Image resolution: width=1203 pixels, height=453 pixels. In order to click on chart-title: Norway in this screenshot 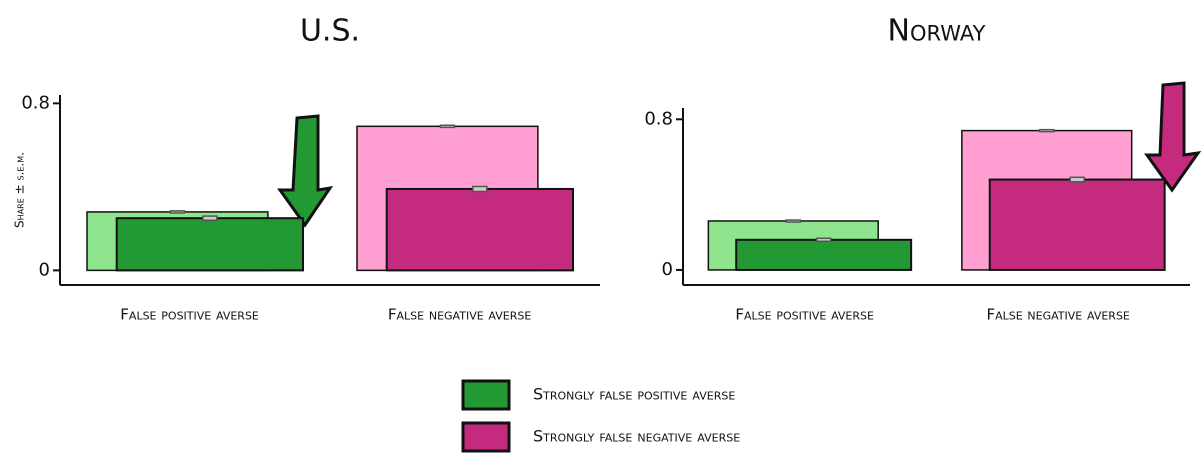, I will do `click(937, 31)`.